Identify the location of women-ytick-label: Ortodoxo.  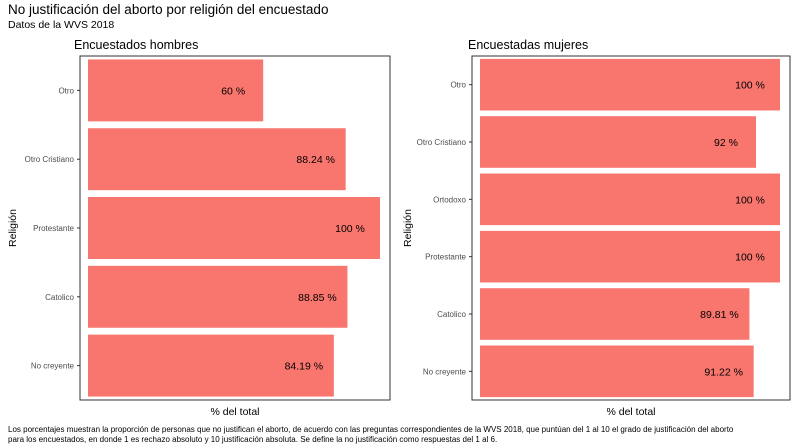
(449, 199).